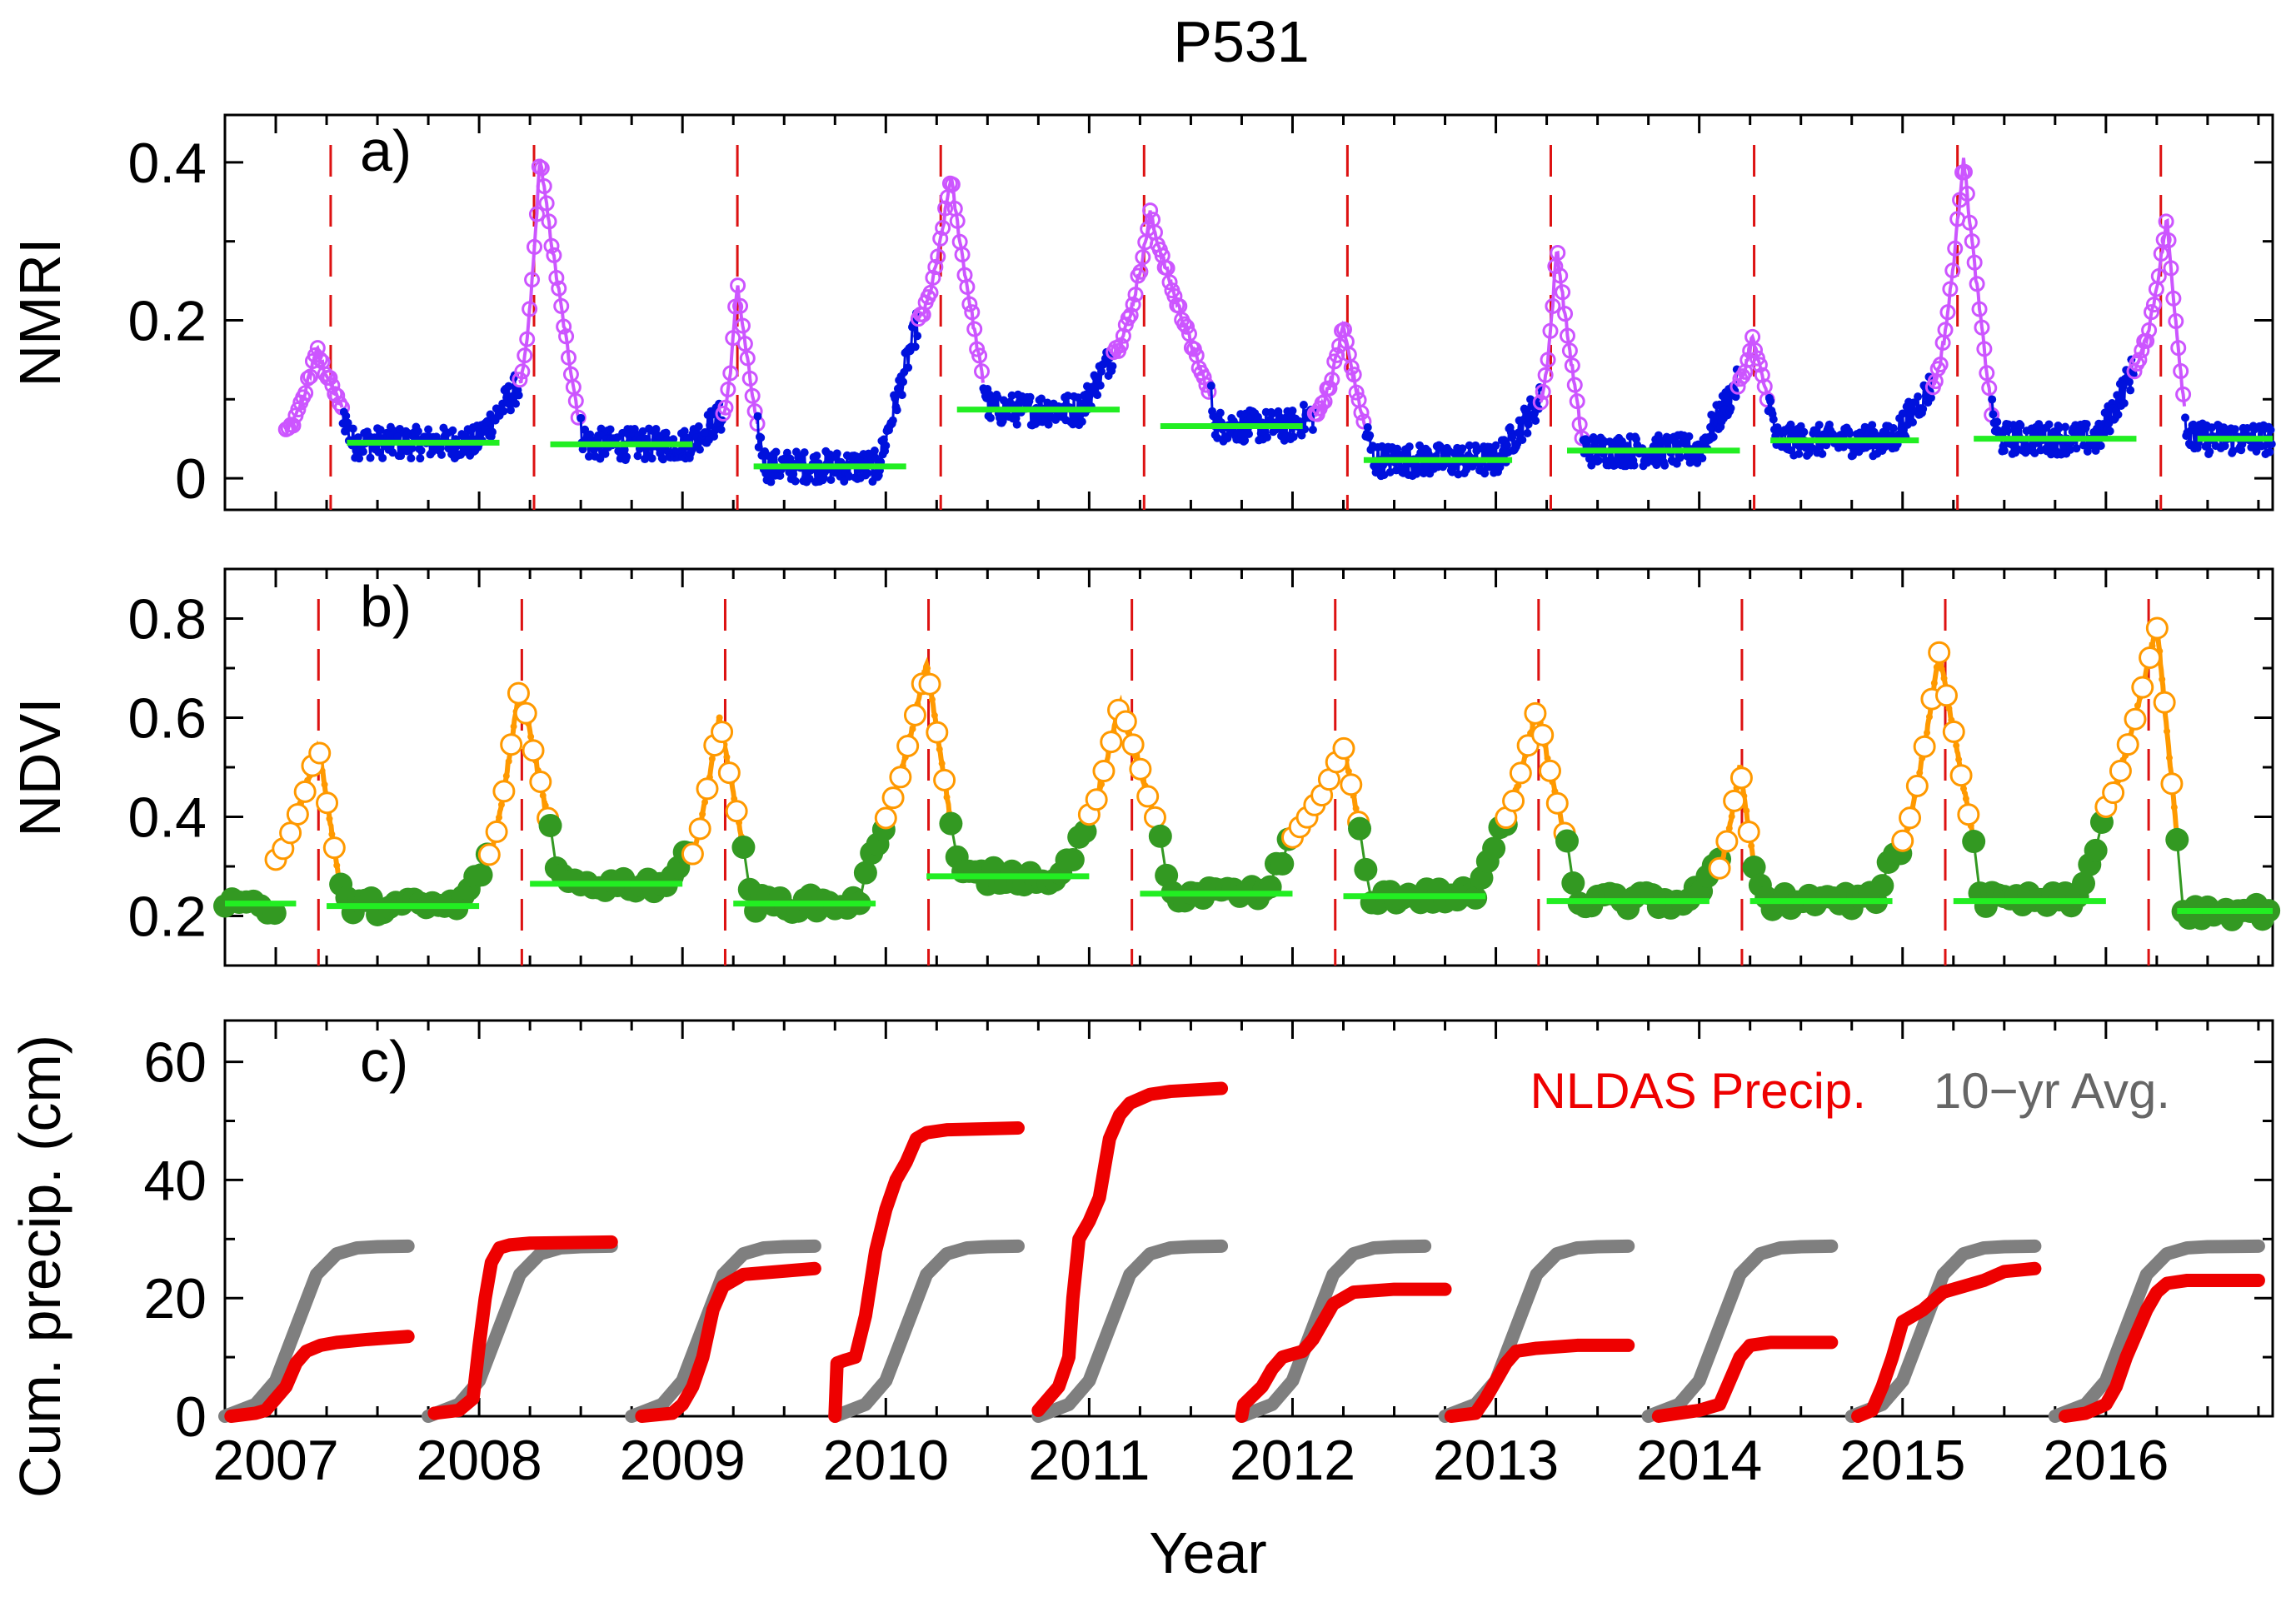  Describe the element at coordinates (1241, 41) in the screenshot. I see `figure-title: P531` at that location.